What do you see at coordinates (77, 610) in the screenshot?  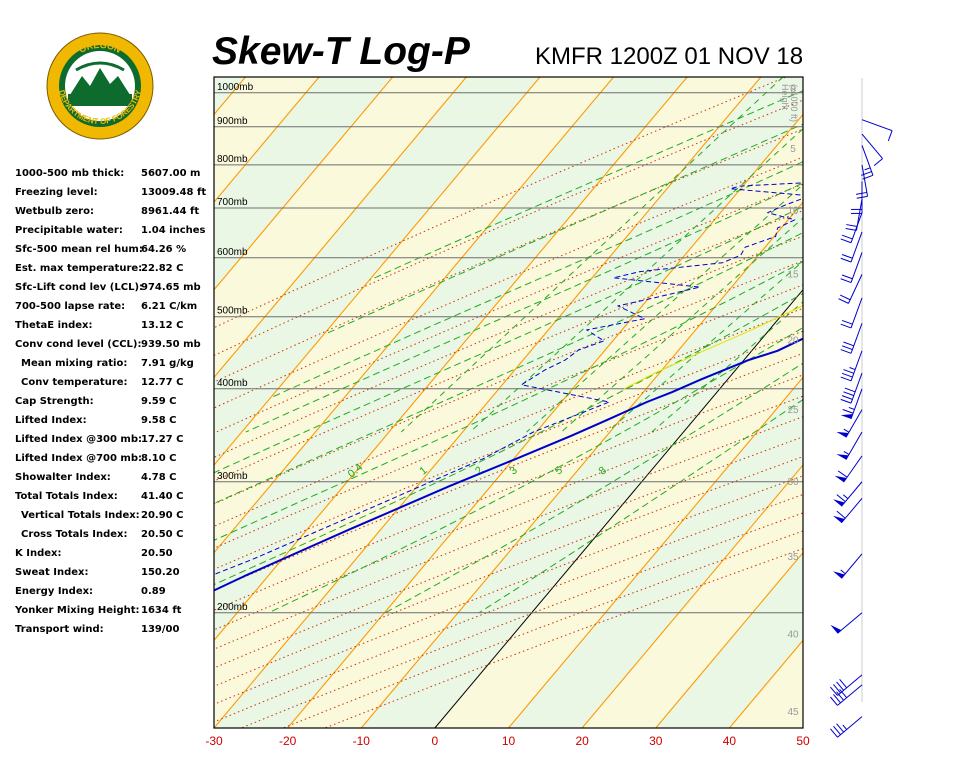 I see `index-label: Yonker Mixing Height:` at bounding box center [77, 610].